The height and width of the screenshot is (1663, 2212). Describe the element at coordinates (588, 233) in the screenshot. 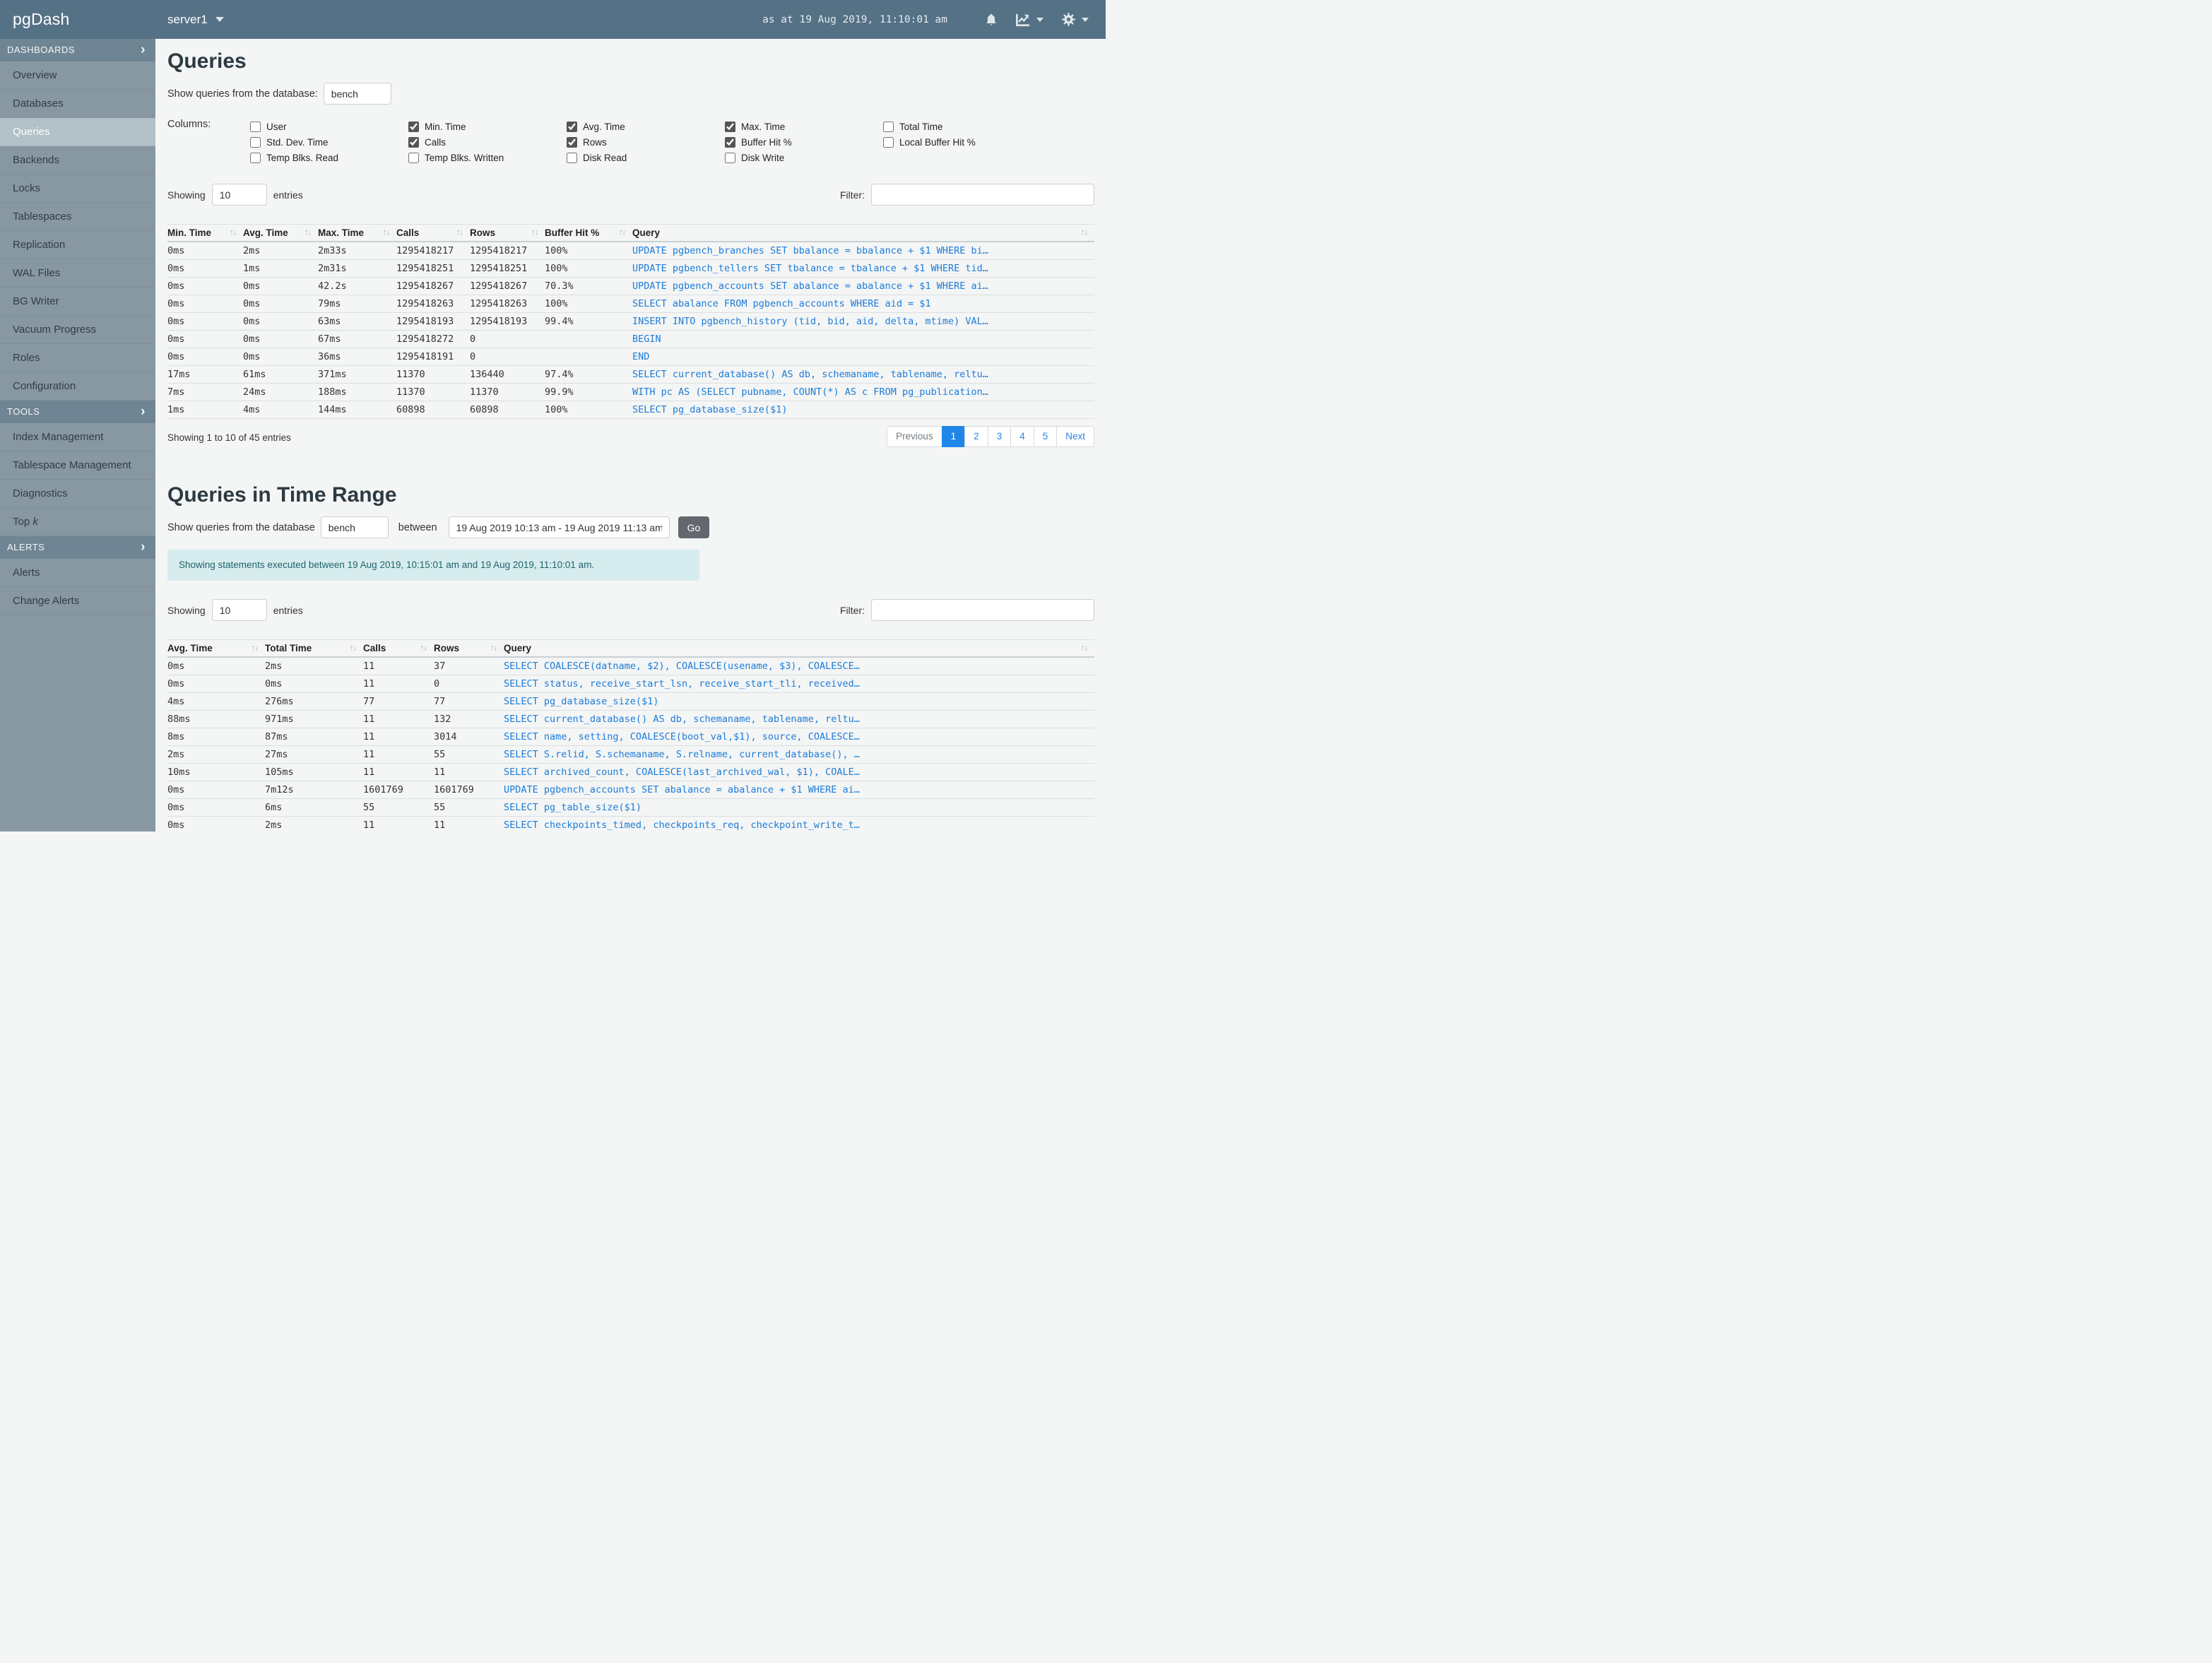

I see `column-header-buffer-hit: Buffer Hit % ↑↓` at that location.